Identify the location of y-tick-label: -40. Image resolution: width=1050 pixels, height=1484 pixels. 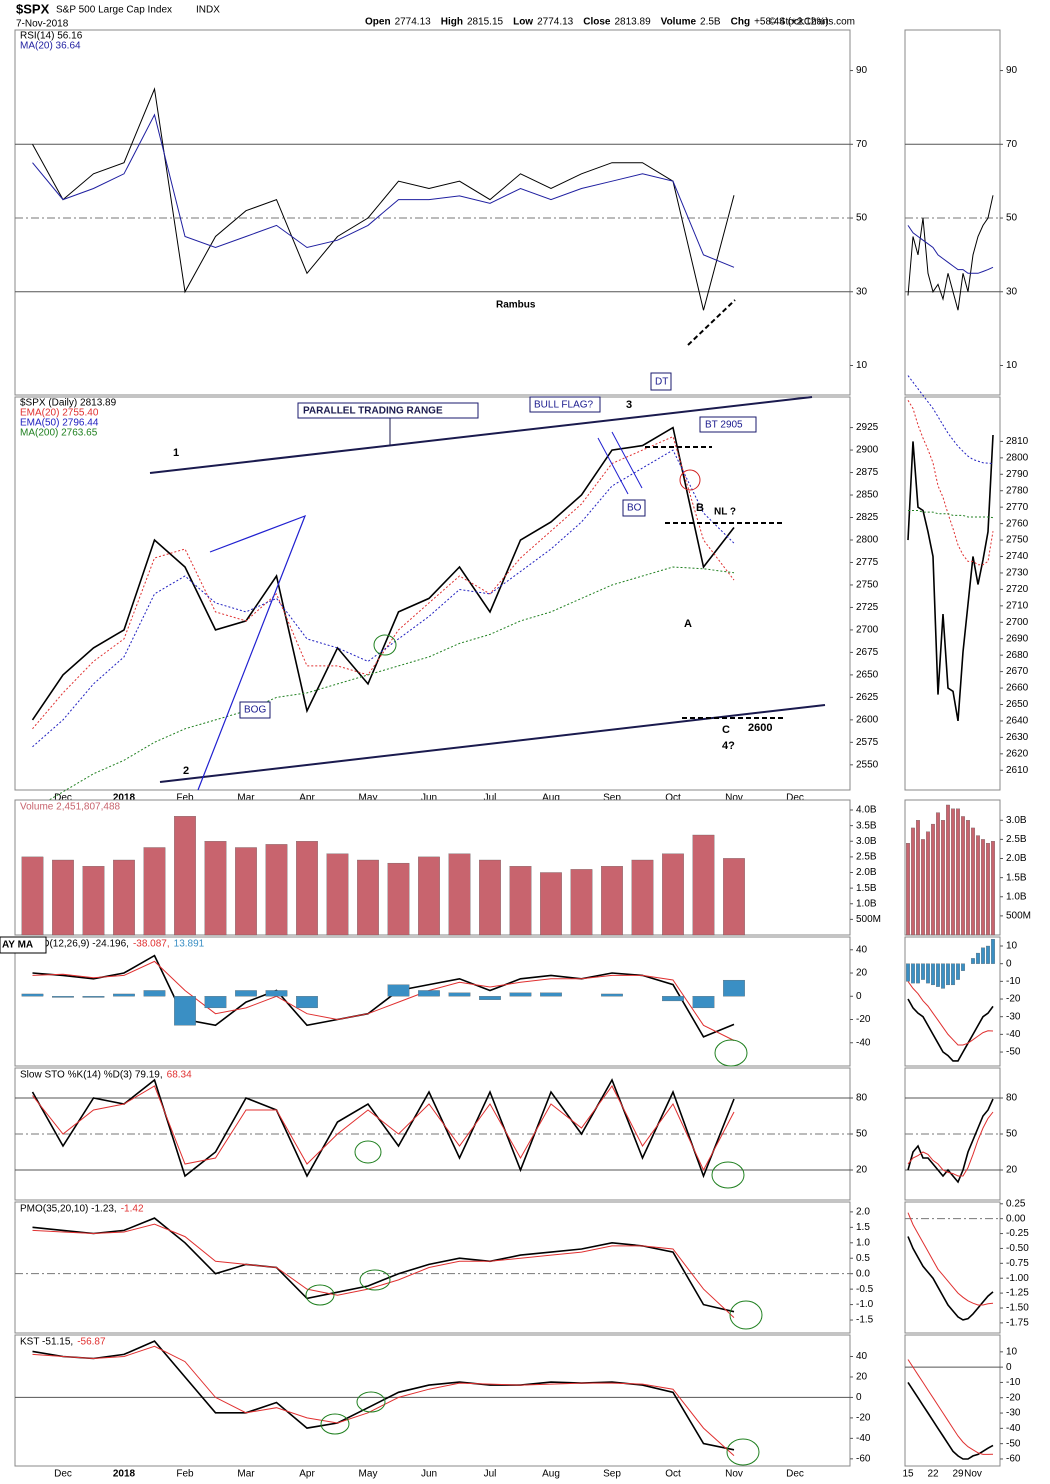
(863, 1042).